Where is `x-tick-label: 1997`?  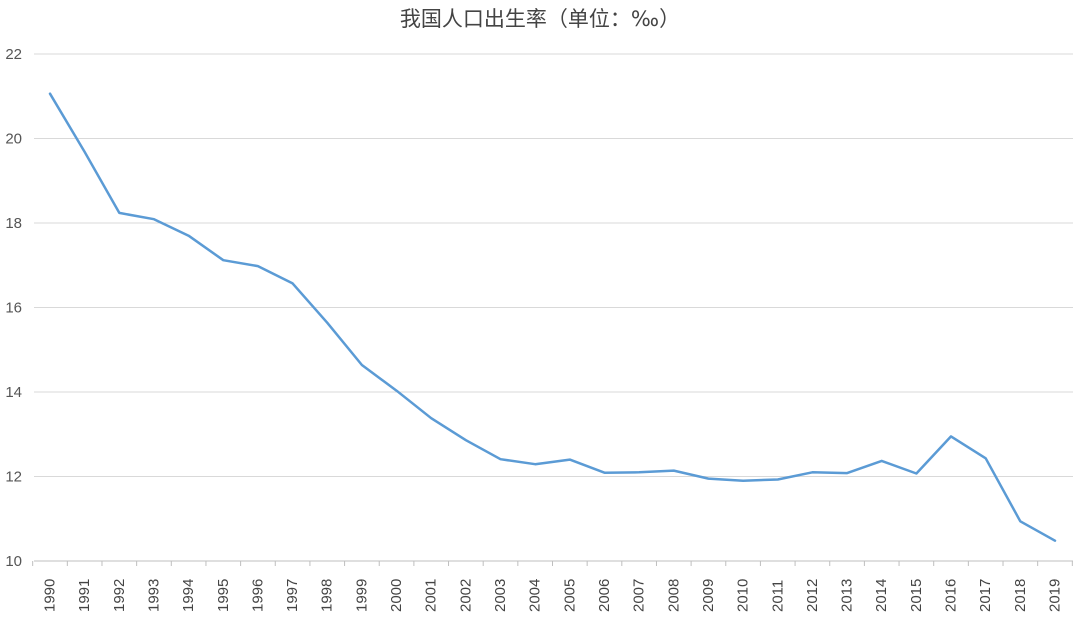 x-tick-label: 1997 is located at coordinates (292, 595).